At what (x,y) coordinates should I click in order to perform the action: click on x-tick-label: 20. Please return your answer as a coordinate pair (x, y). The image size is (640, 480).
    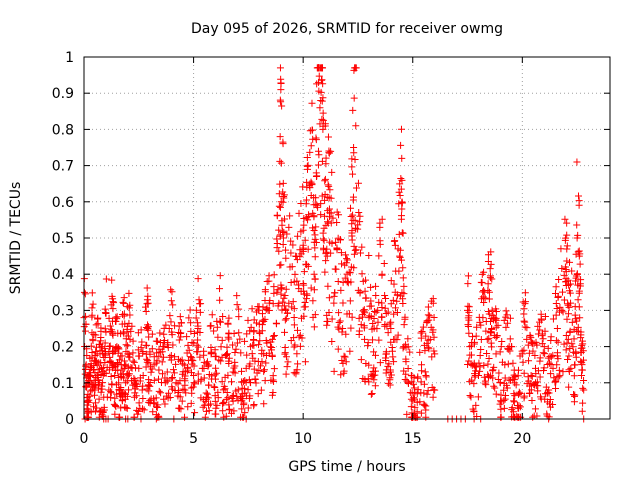
    Looking at the image, I should click on (522, 439).